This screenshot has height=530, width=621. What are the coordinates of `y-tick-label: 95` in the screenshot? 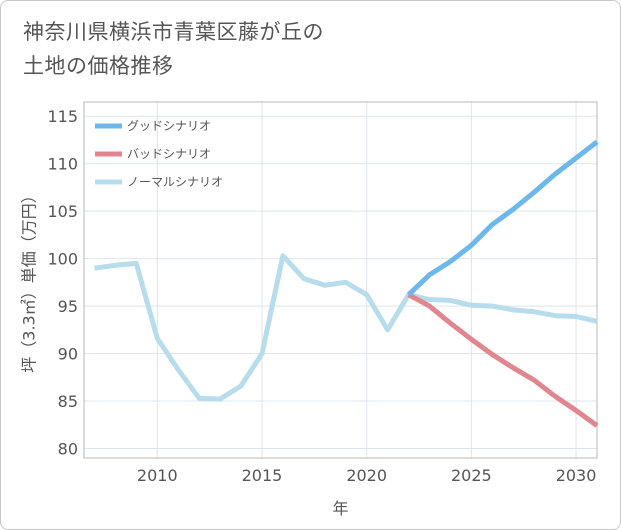 It's located at (68, 306).